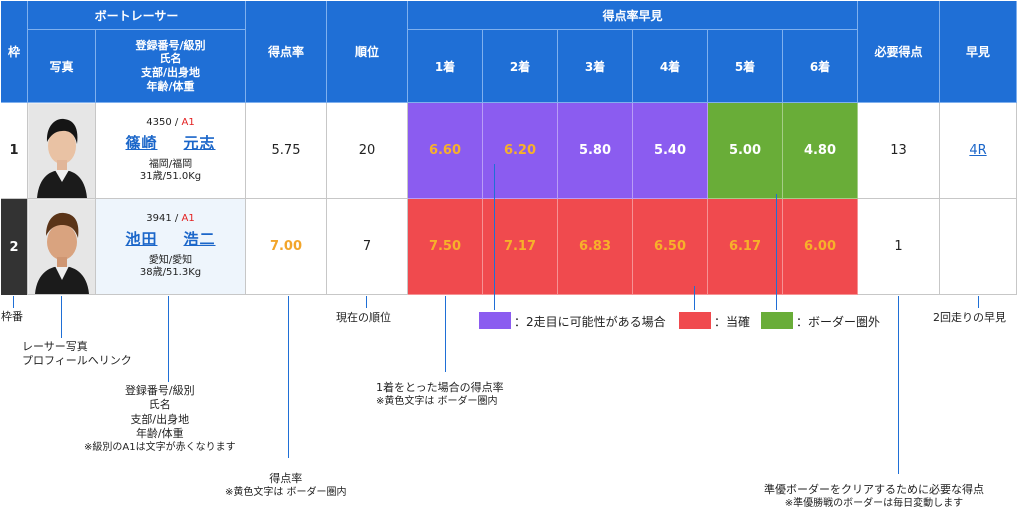 This screenshot has height=528, width=1020. What do you see at coordinates (745, 66) in the screenshot?
I see `header-place-5: 5着` at bounding box center [745, 66].